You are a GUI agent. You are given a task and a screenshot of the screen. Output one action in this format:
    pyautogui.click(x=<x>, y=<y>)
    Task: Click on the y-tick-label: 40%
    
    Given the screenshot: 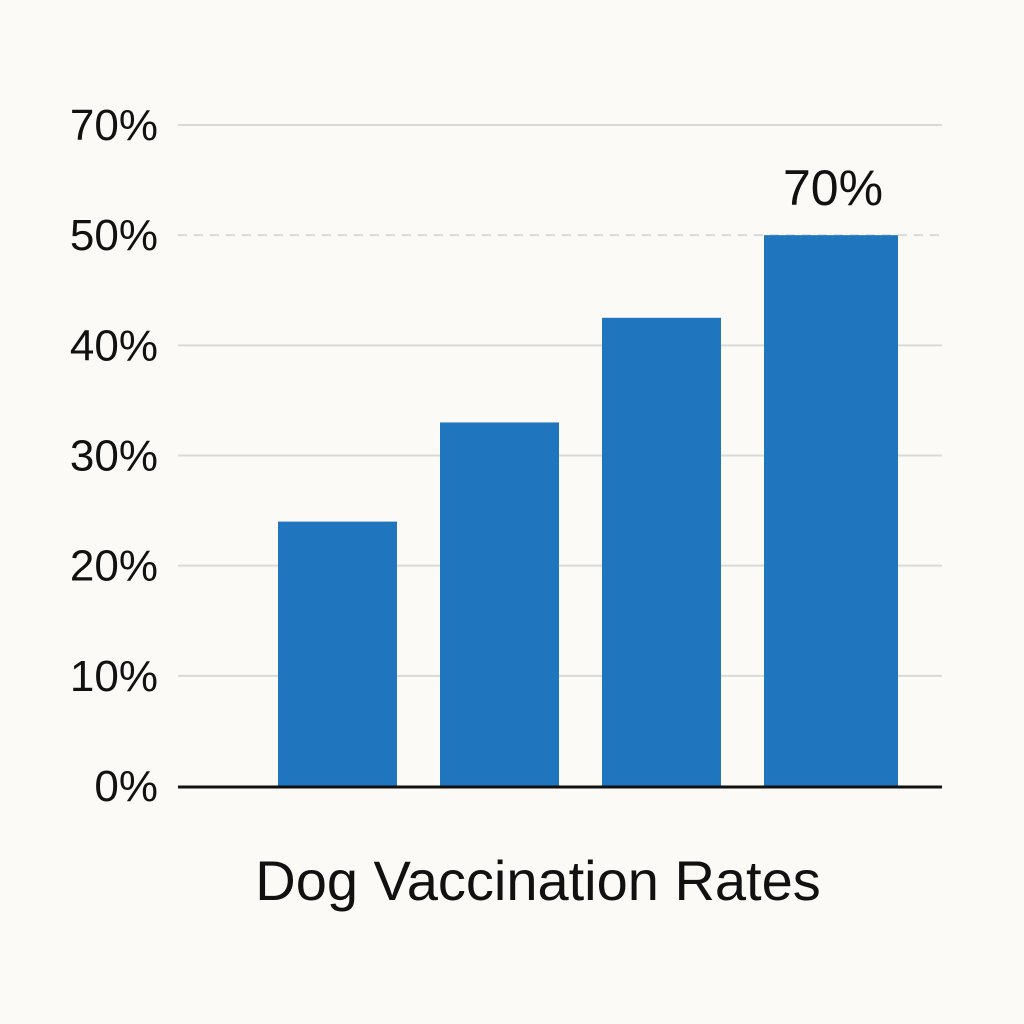 What is the action you would take?
    pyautogui.click(x=114, y=345)
    